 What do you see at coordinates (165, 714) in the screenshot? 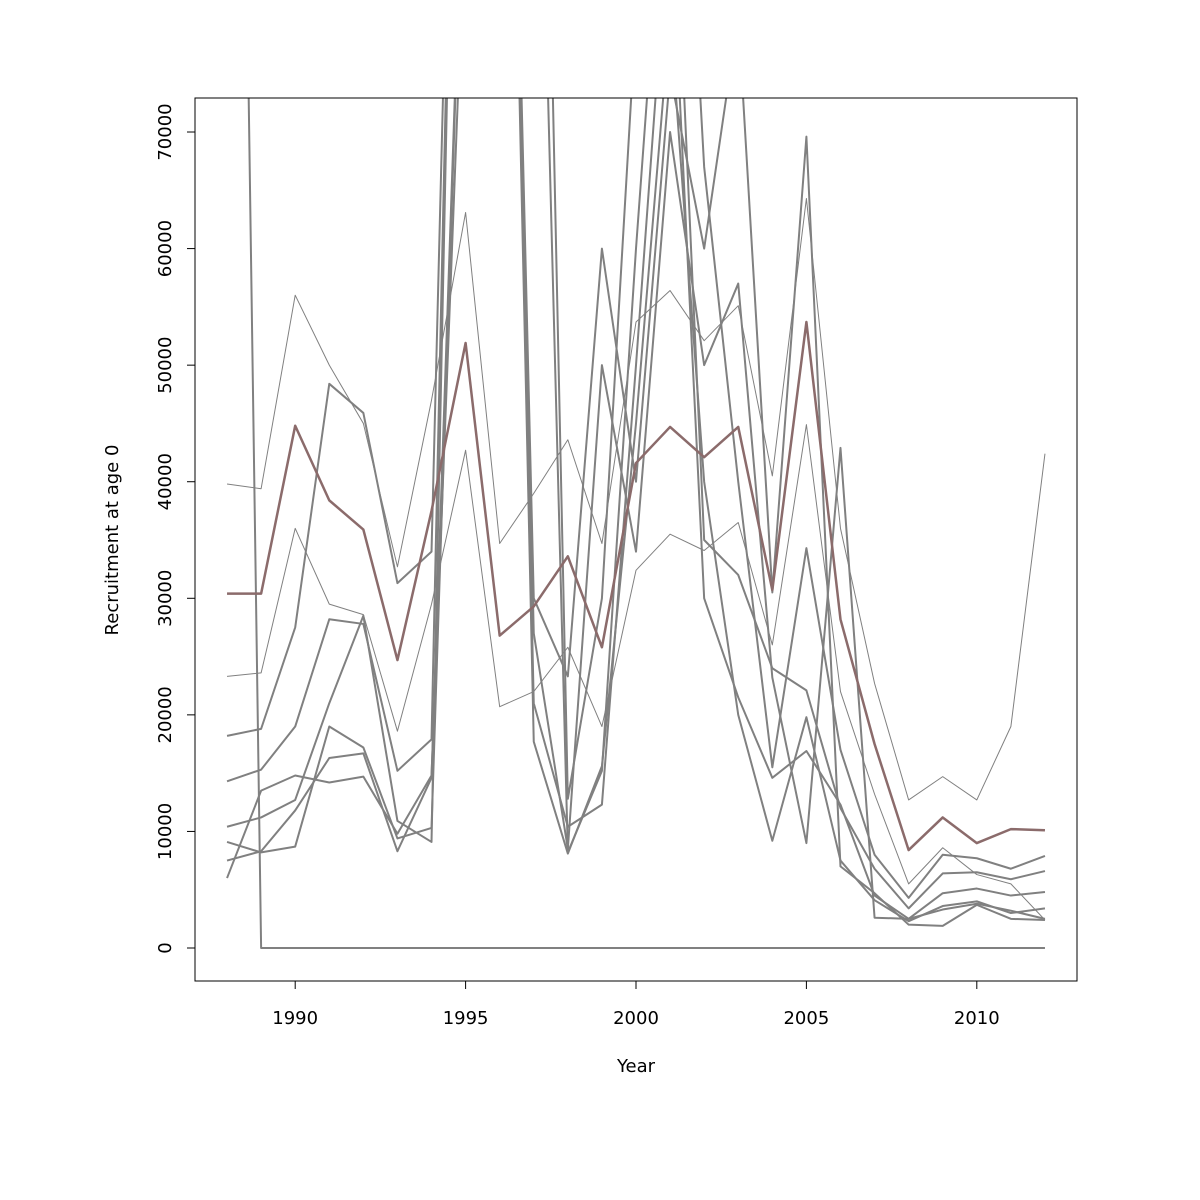
I see `y-tick-label: 20000` at bounding box center [165, 714].